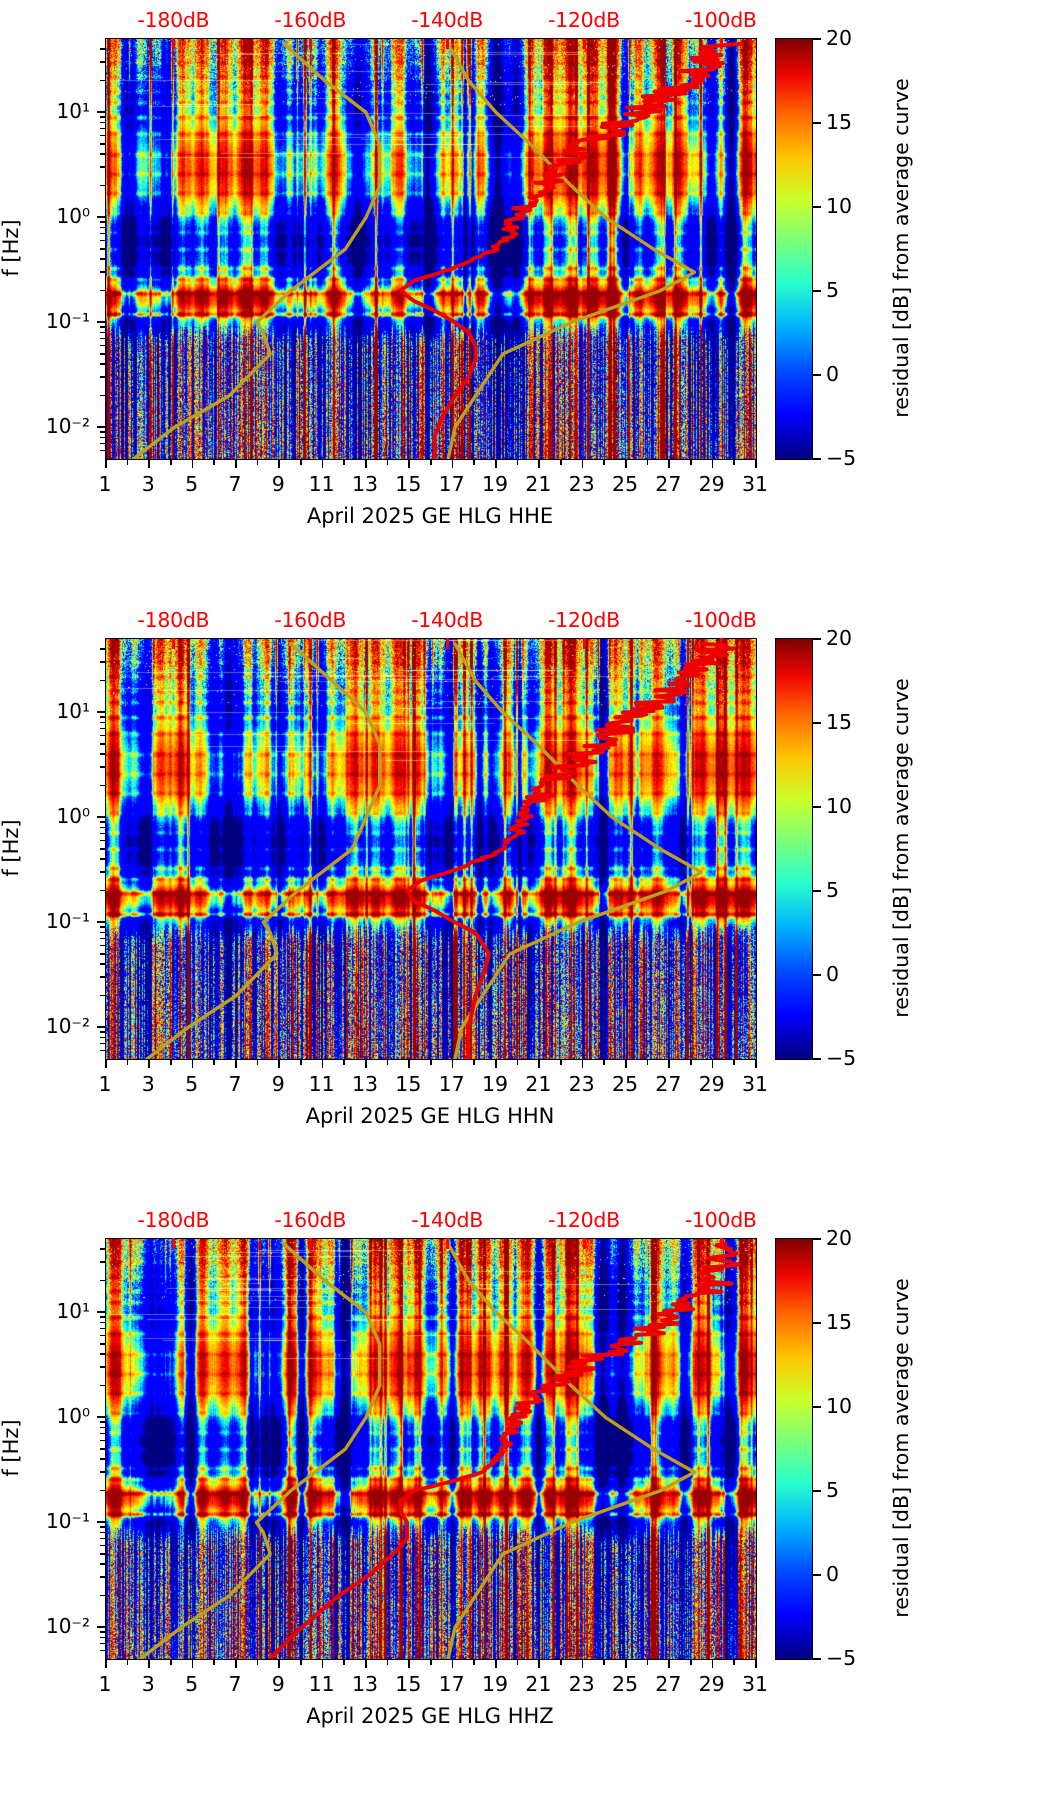  I want to click on x-axis-tick-label: 9, so click(278, 1684).